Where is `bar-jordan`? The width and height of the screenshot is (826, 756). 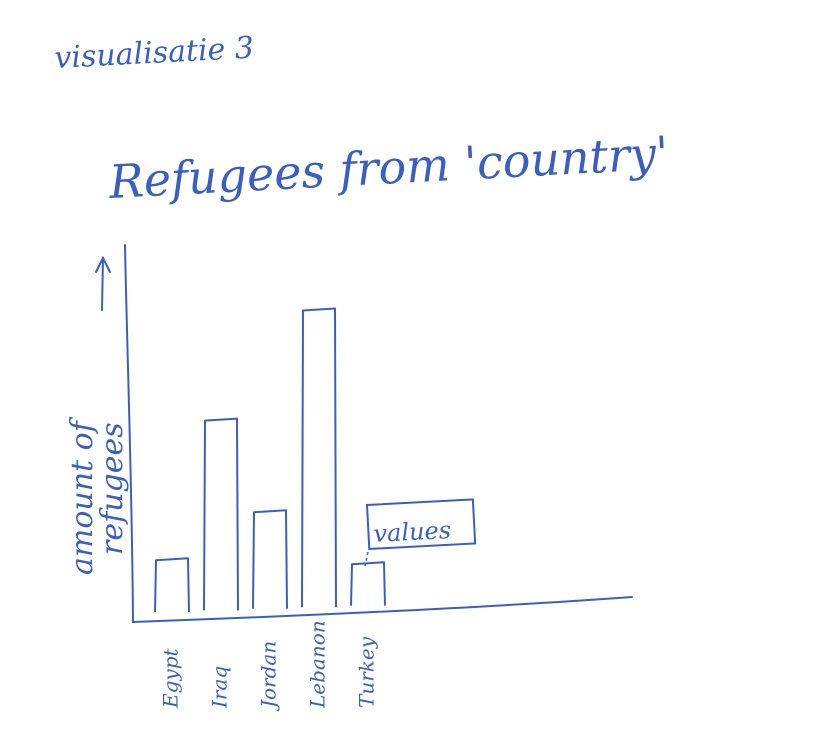 bar-jordan is located at coordinates (270, 559).